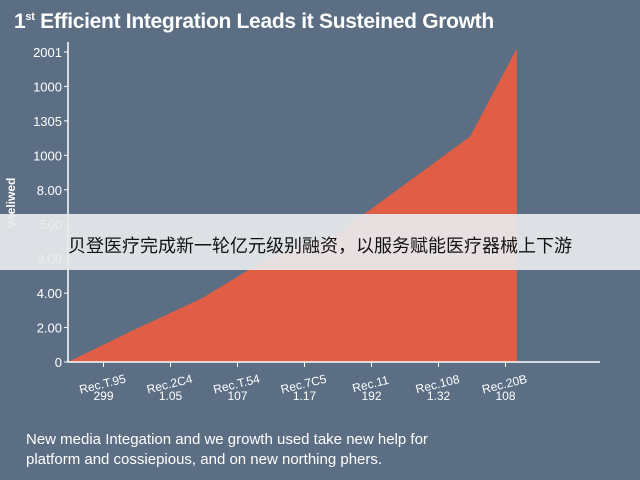 The image size is (640, 480). What do you see at coordinates (47, 121) in the screenshot?
I see `y-tick-label: 1305` at bounding box center [47, 121].